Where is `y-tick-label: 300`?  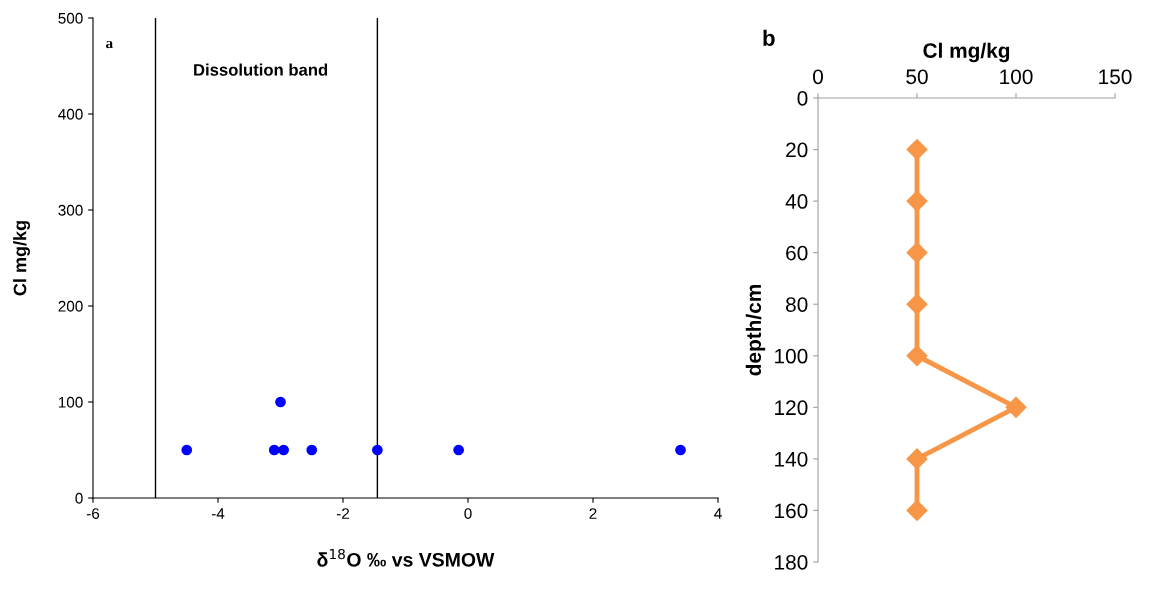
y-tick-label: 300 is located at coordinates (70, 210).